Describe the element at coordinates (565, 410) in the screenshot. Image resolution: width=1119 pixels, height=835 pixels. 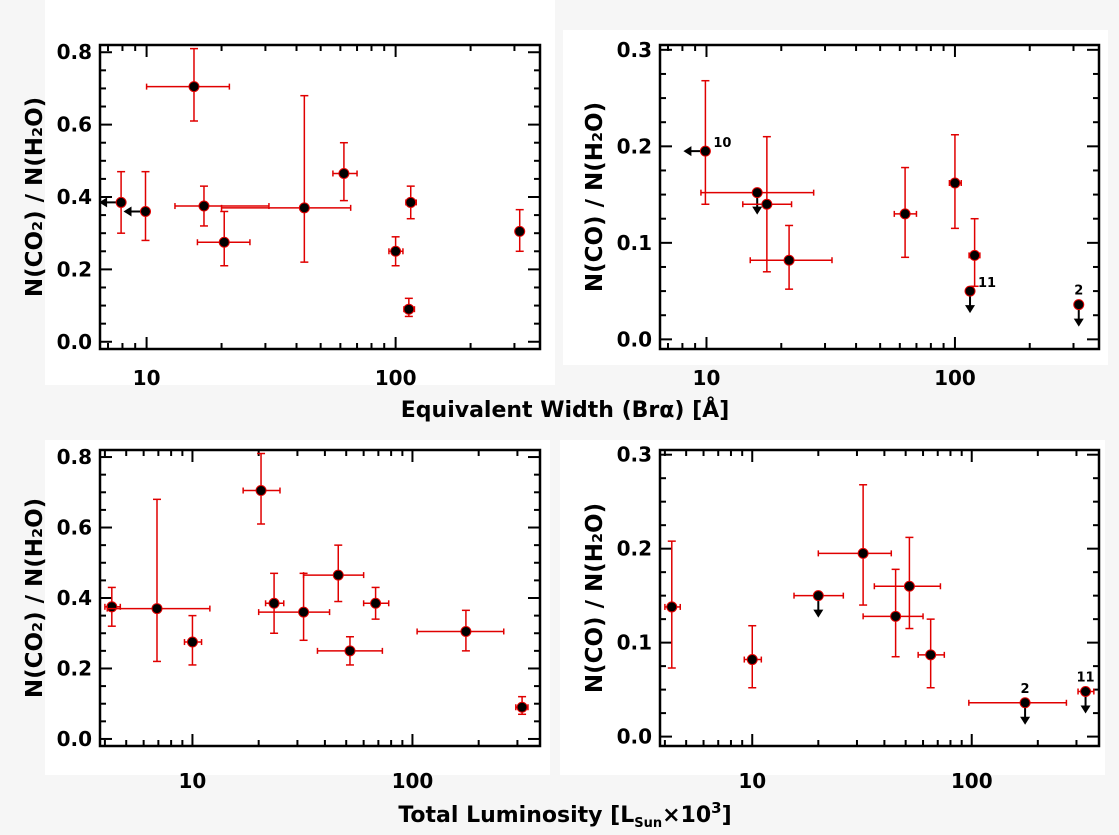
I see `x-axis-label-top: Equivalent Width (Brα) [Å]` at that location.